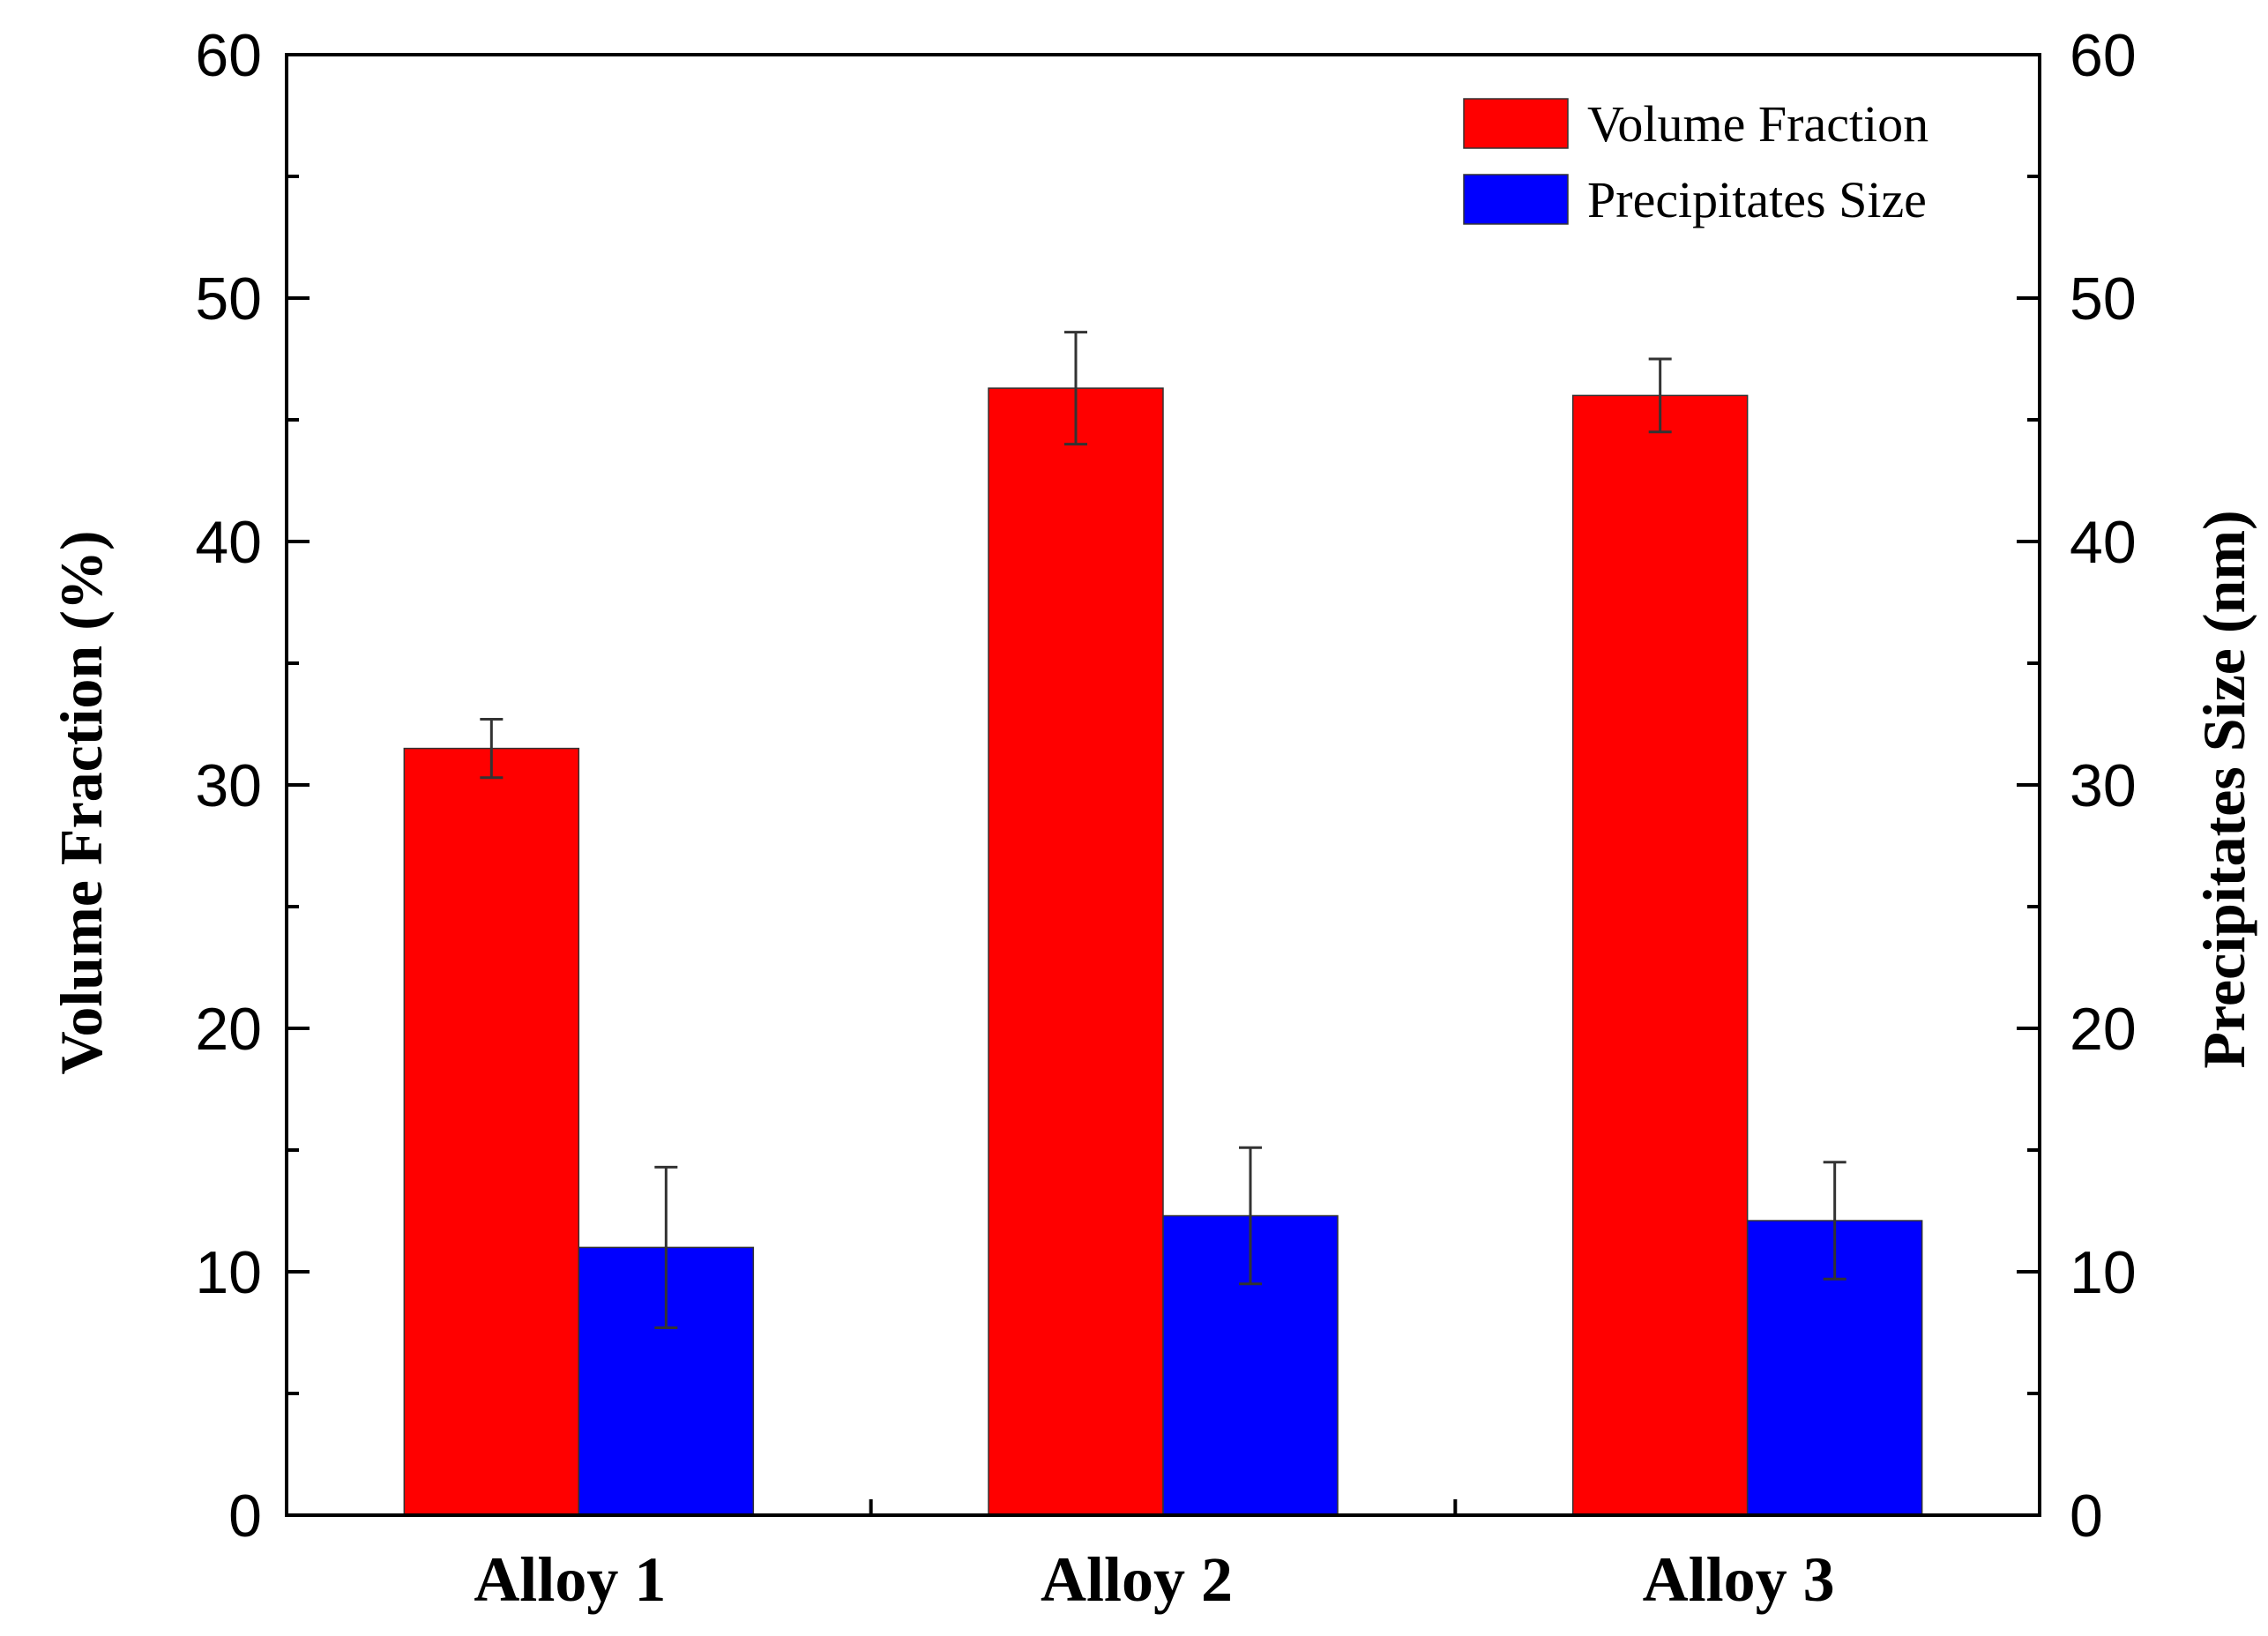  I want to click on y-right-tick-label: 10, so click(2103, 1272).